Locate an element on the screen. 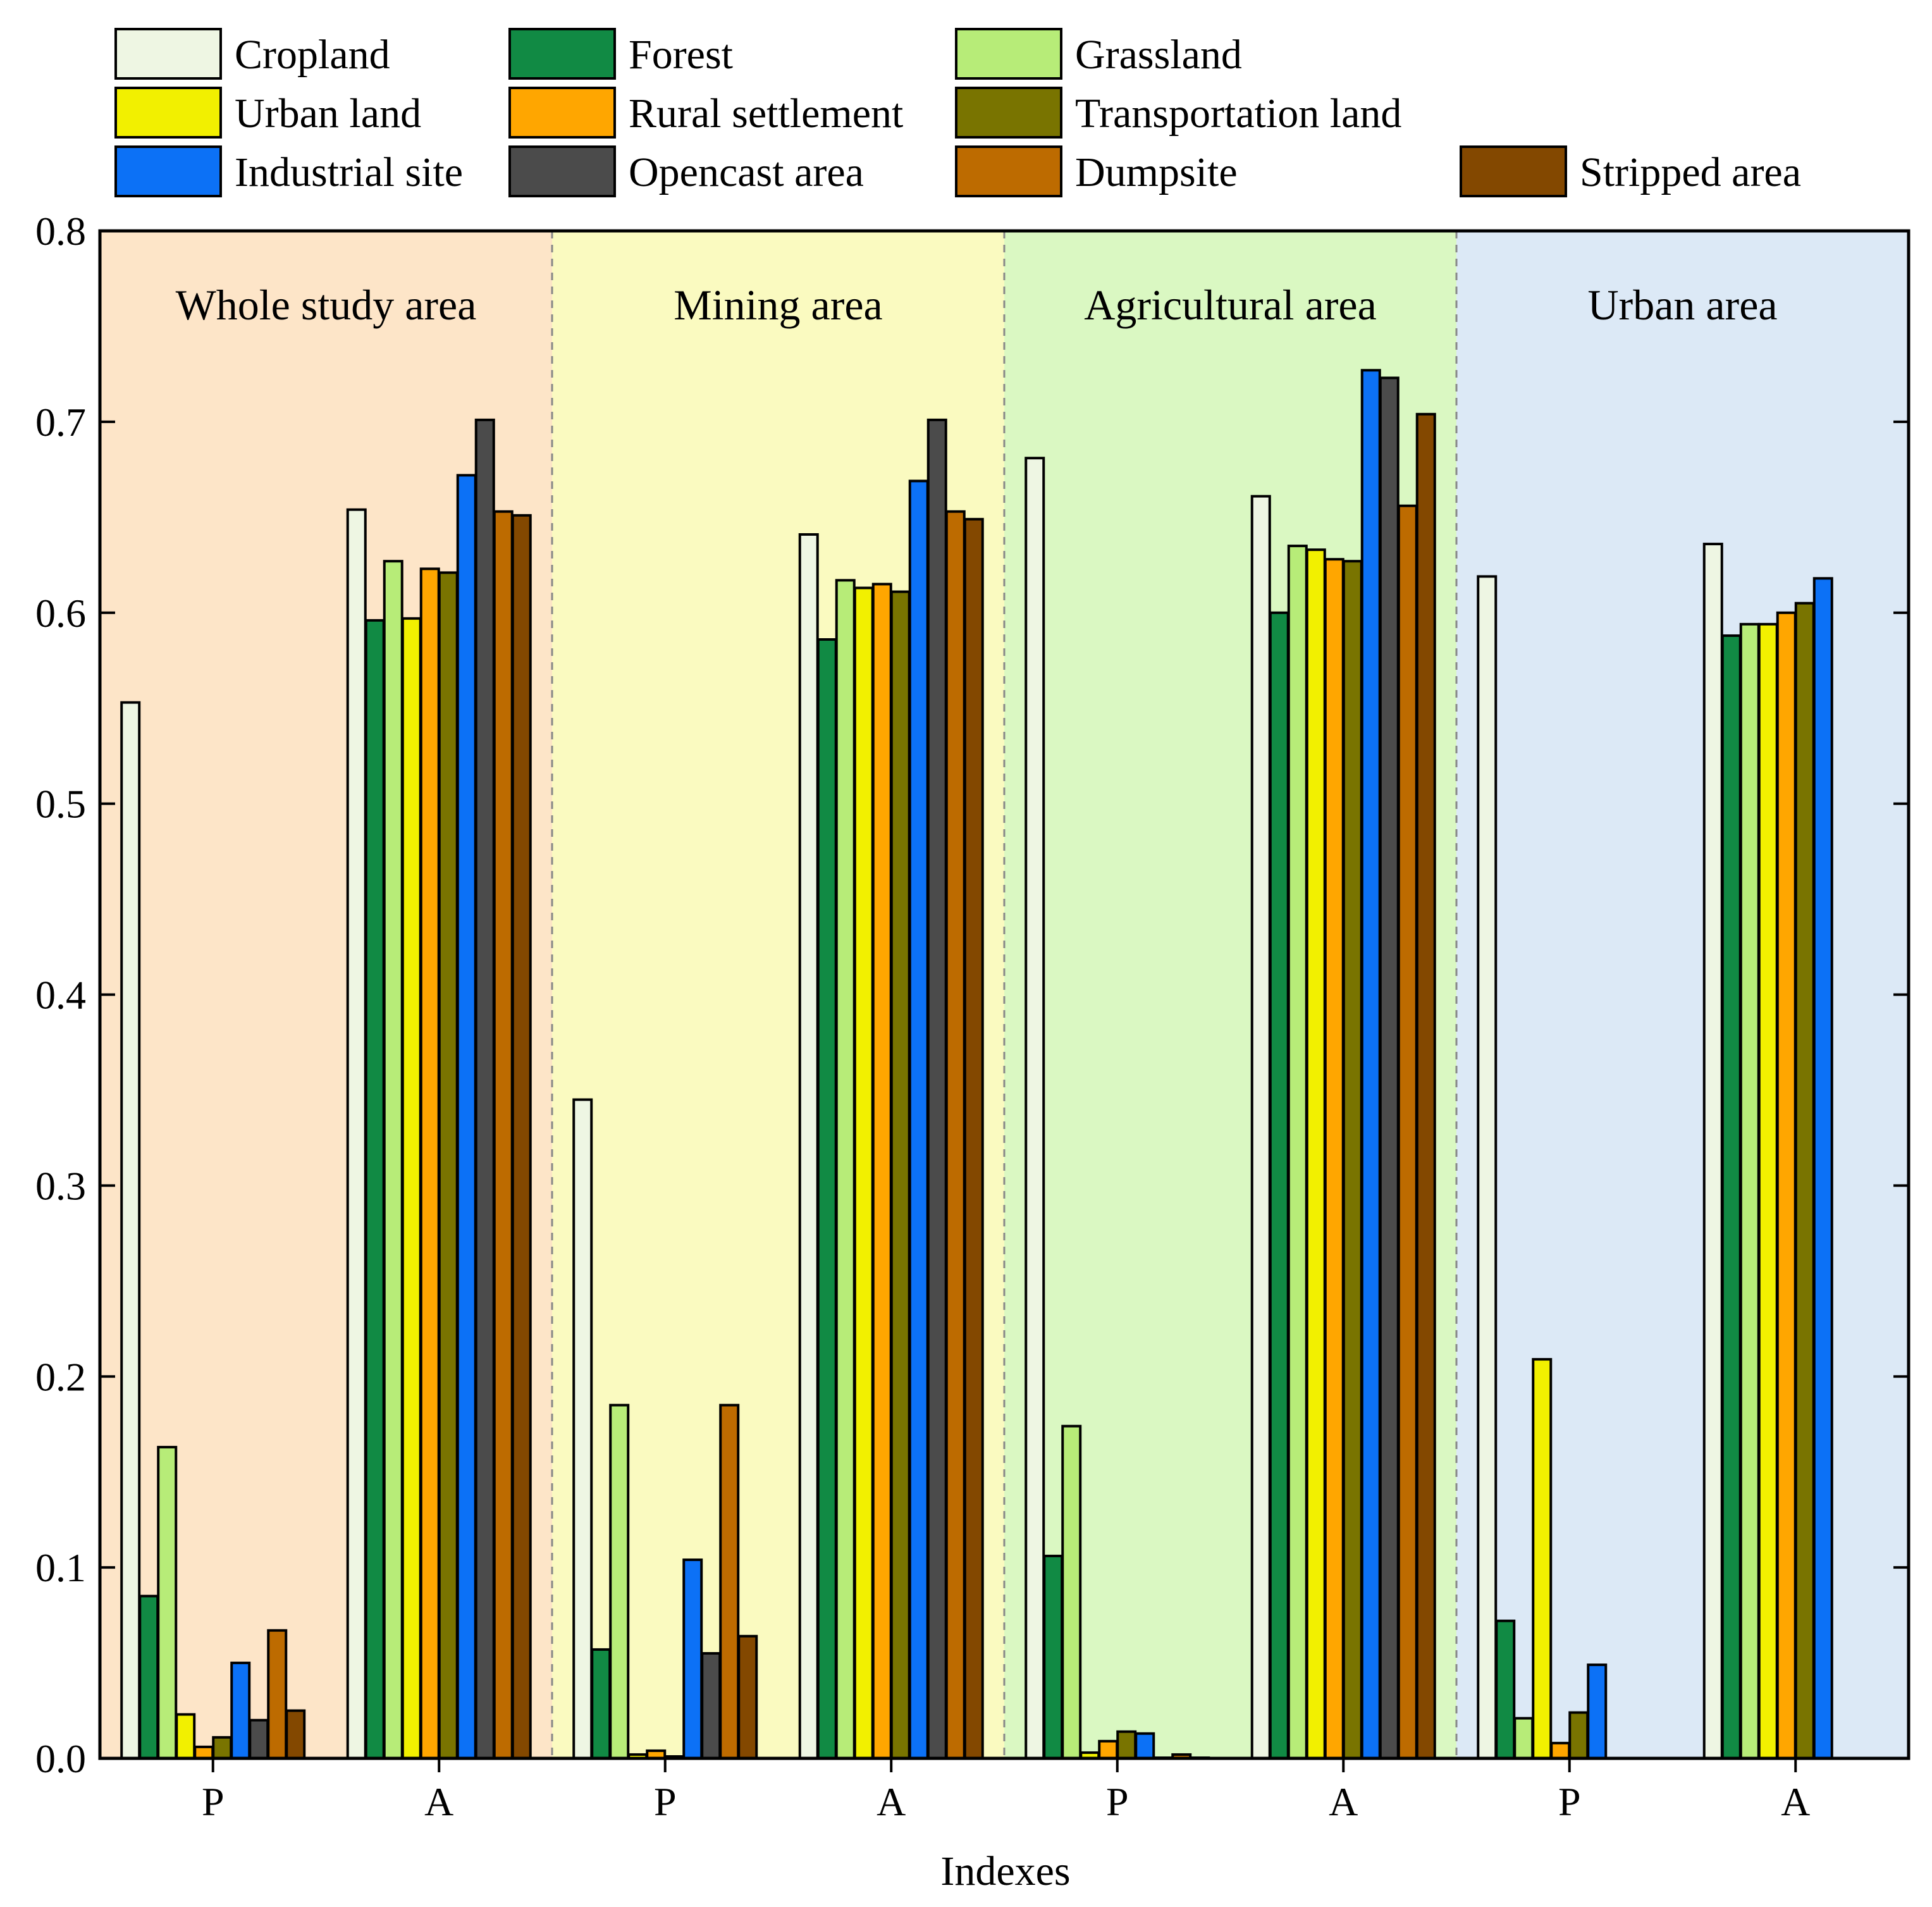 Image resolution: width=1932 pixels, height=1907 pixels. y-tick-label: 0.3 is located at coordinates (60, 1185).